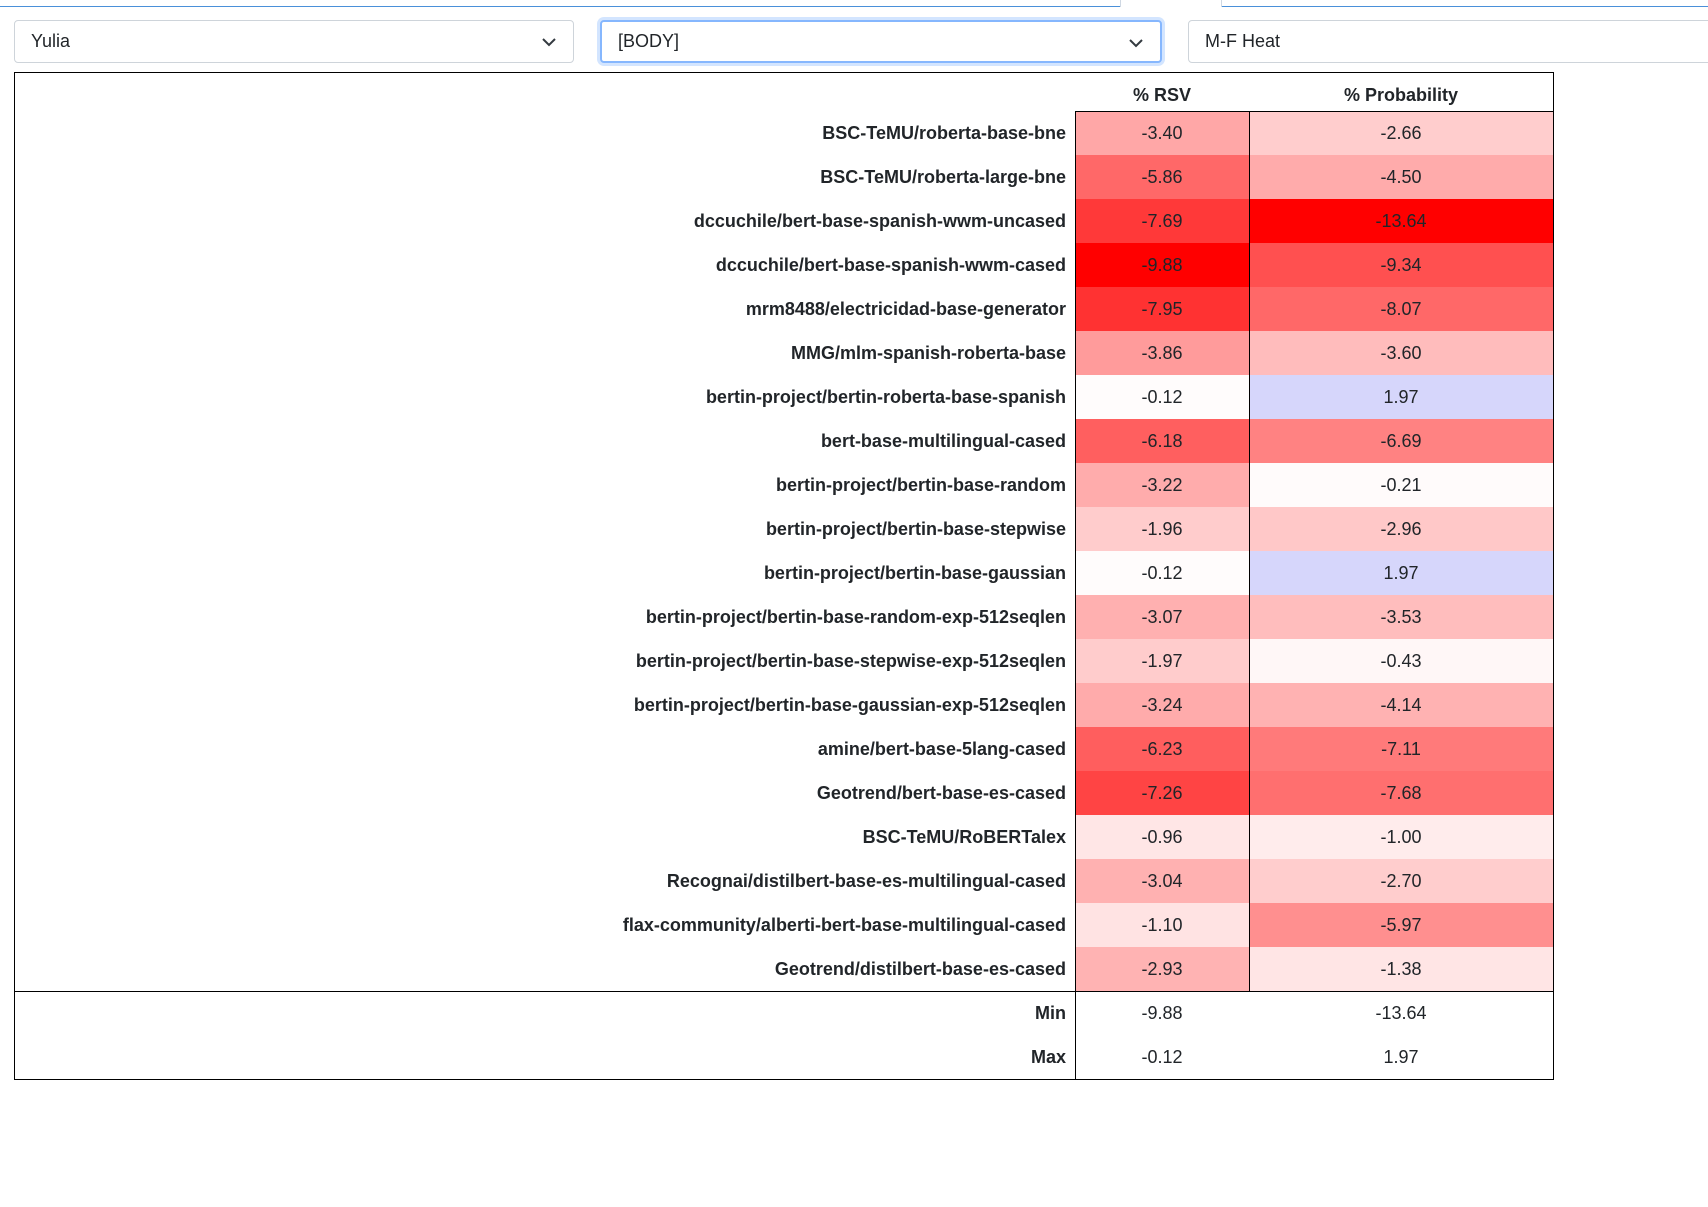 The image size is (1708, 1207). I want to click on header-probability: % Probability, so click(1401, 95).